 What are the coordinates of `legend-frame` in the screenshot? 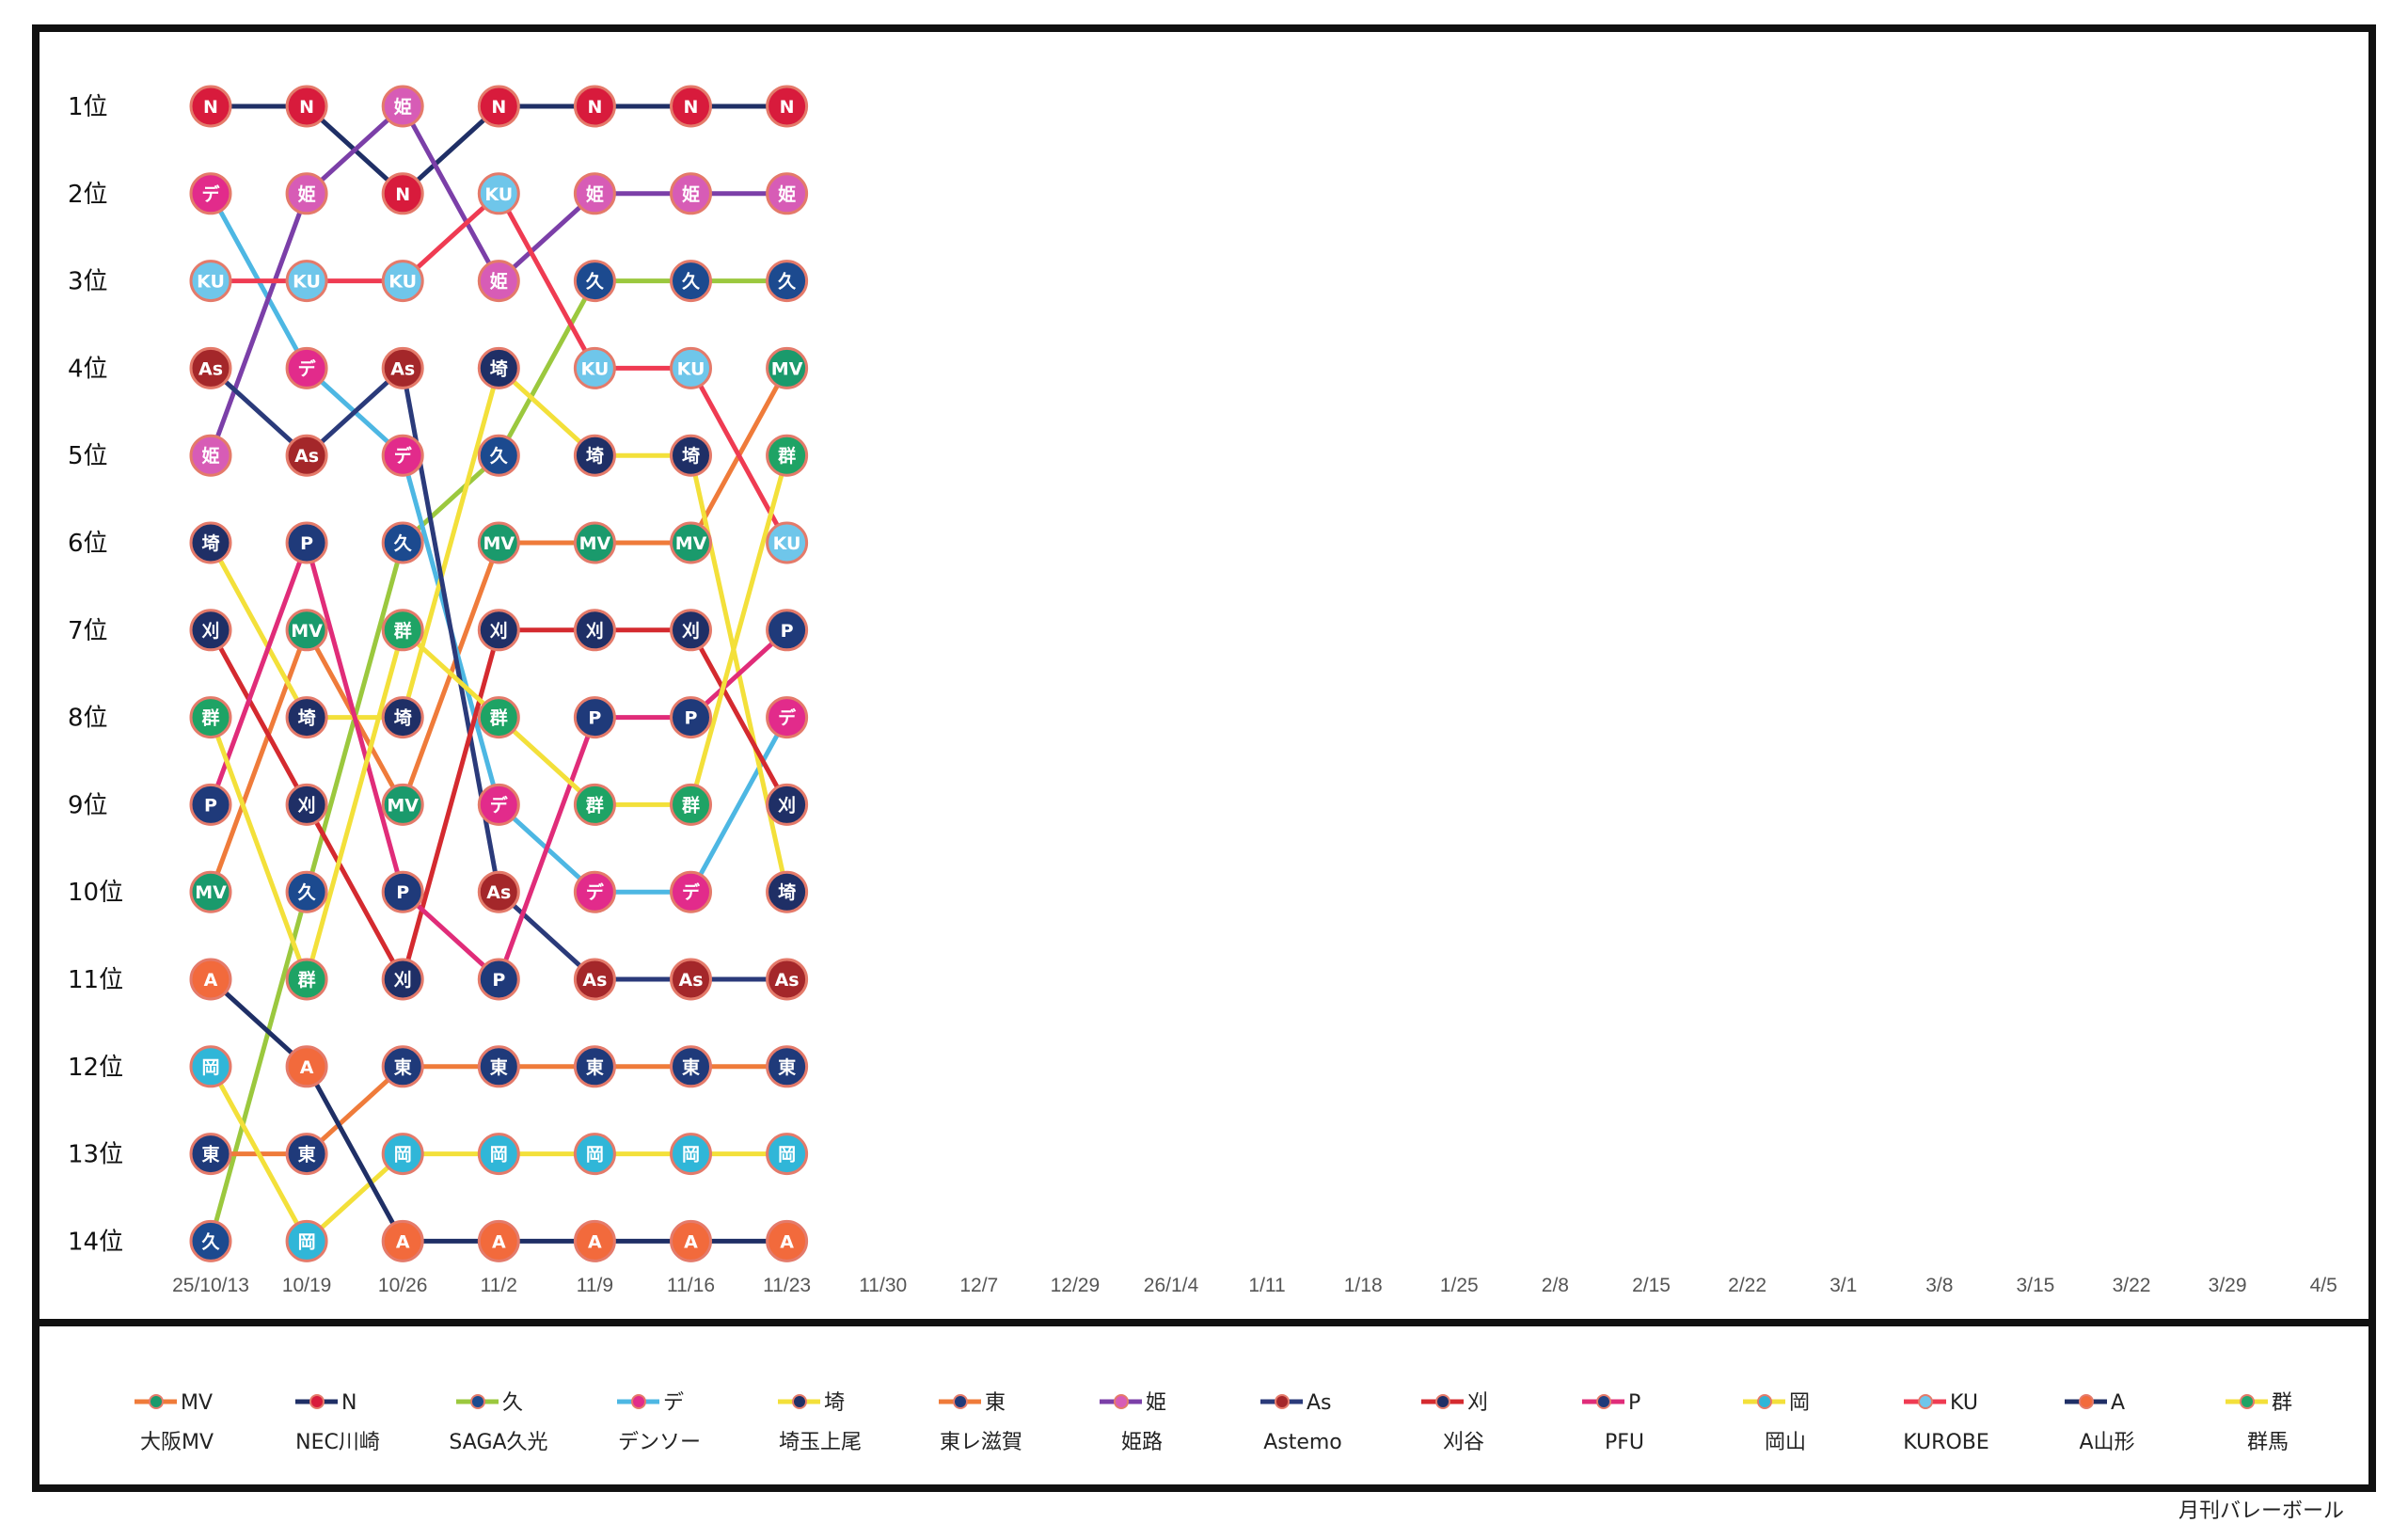 It's located at (1204, 1405).